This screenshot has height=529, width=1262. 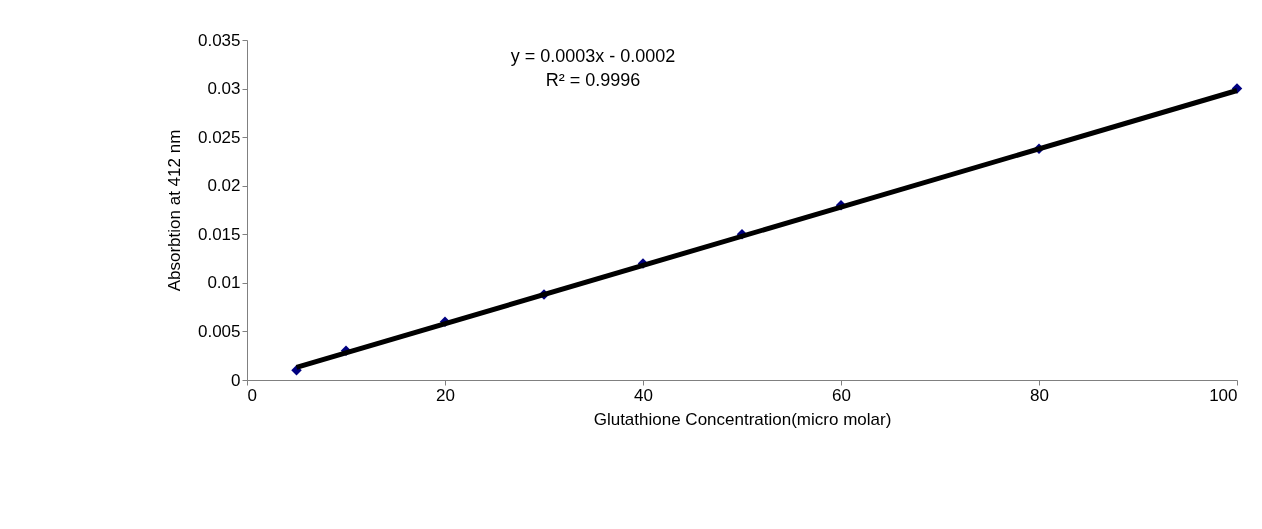 I want to click on x-tick-label: 20, so click(x=445, y=395).